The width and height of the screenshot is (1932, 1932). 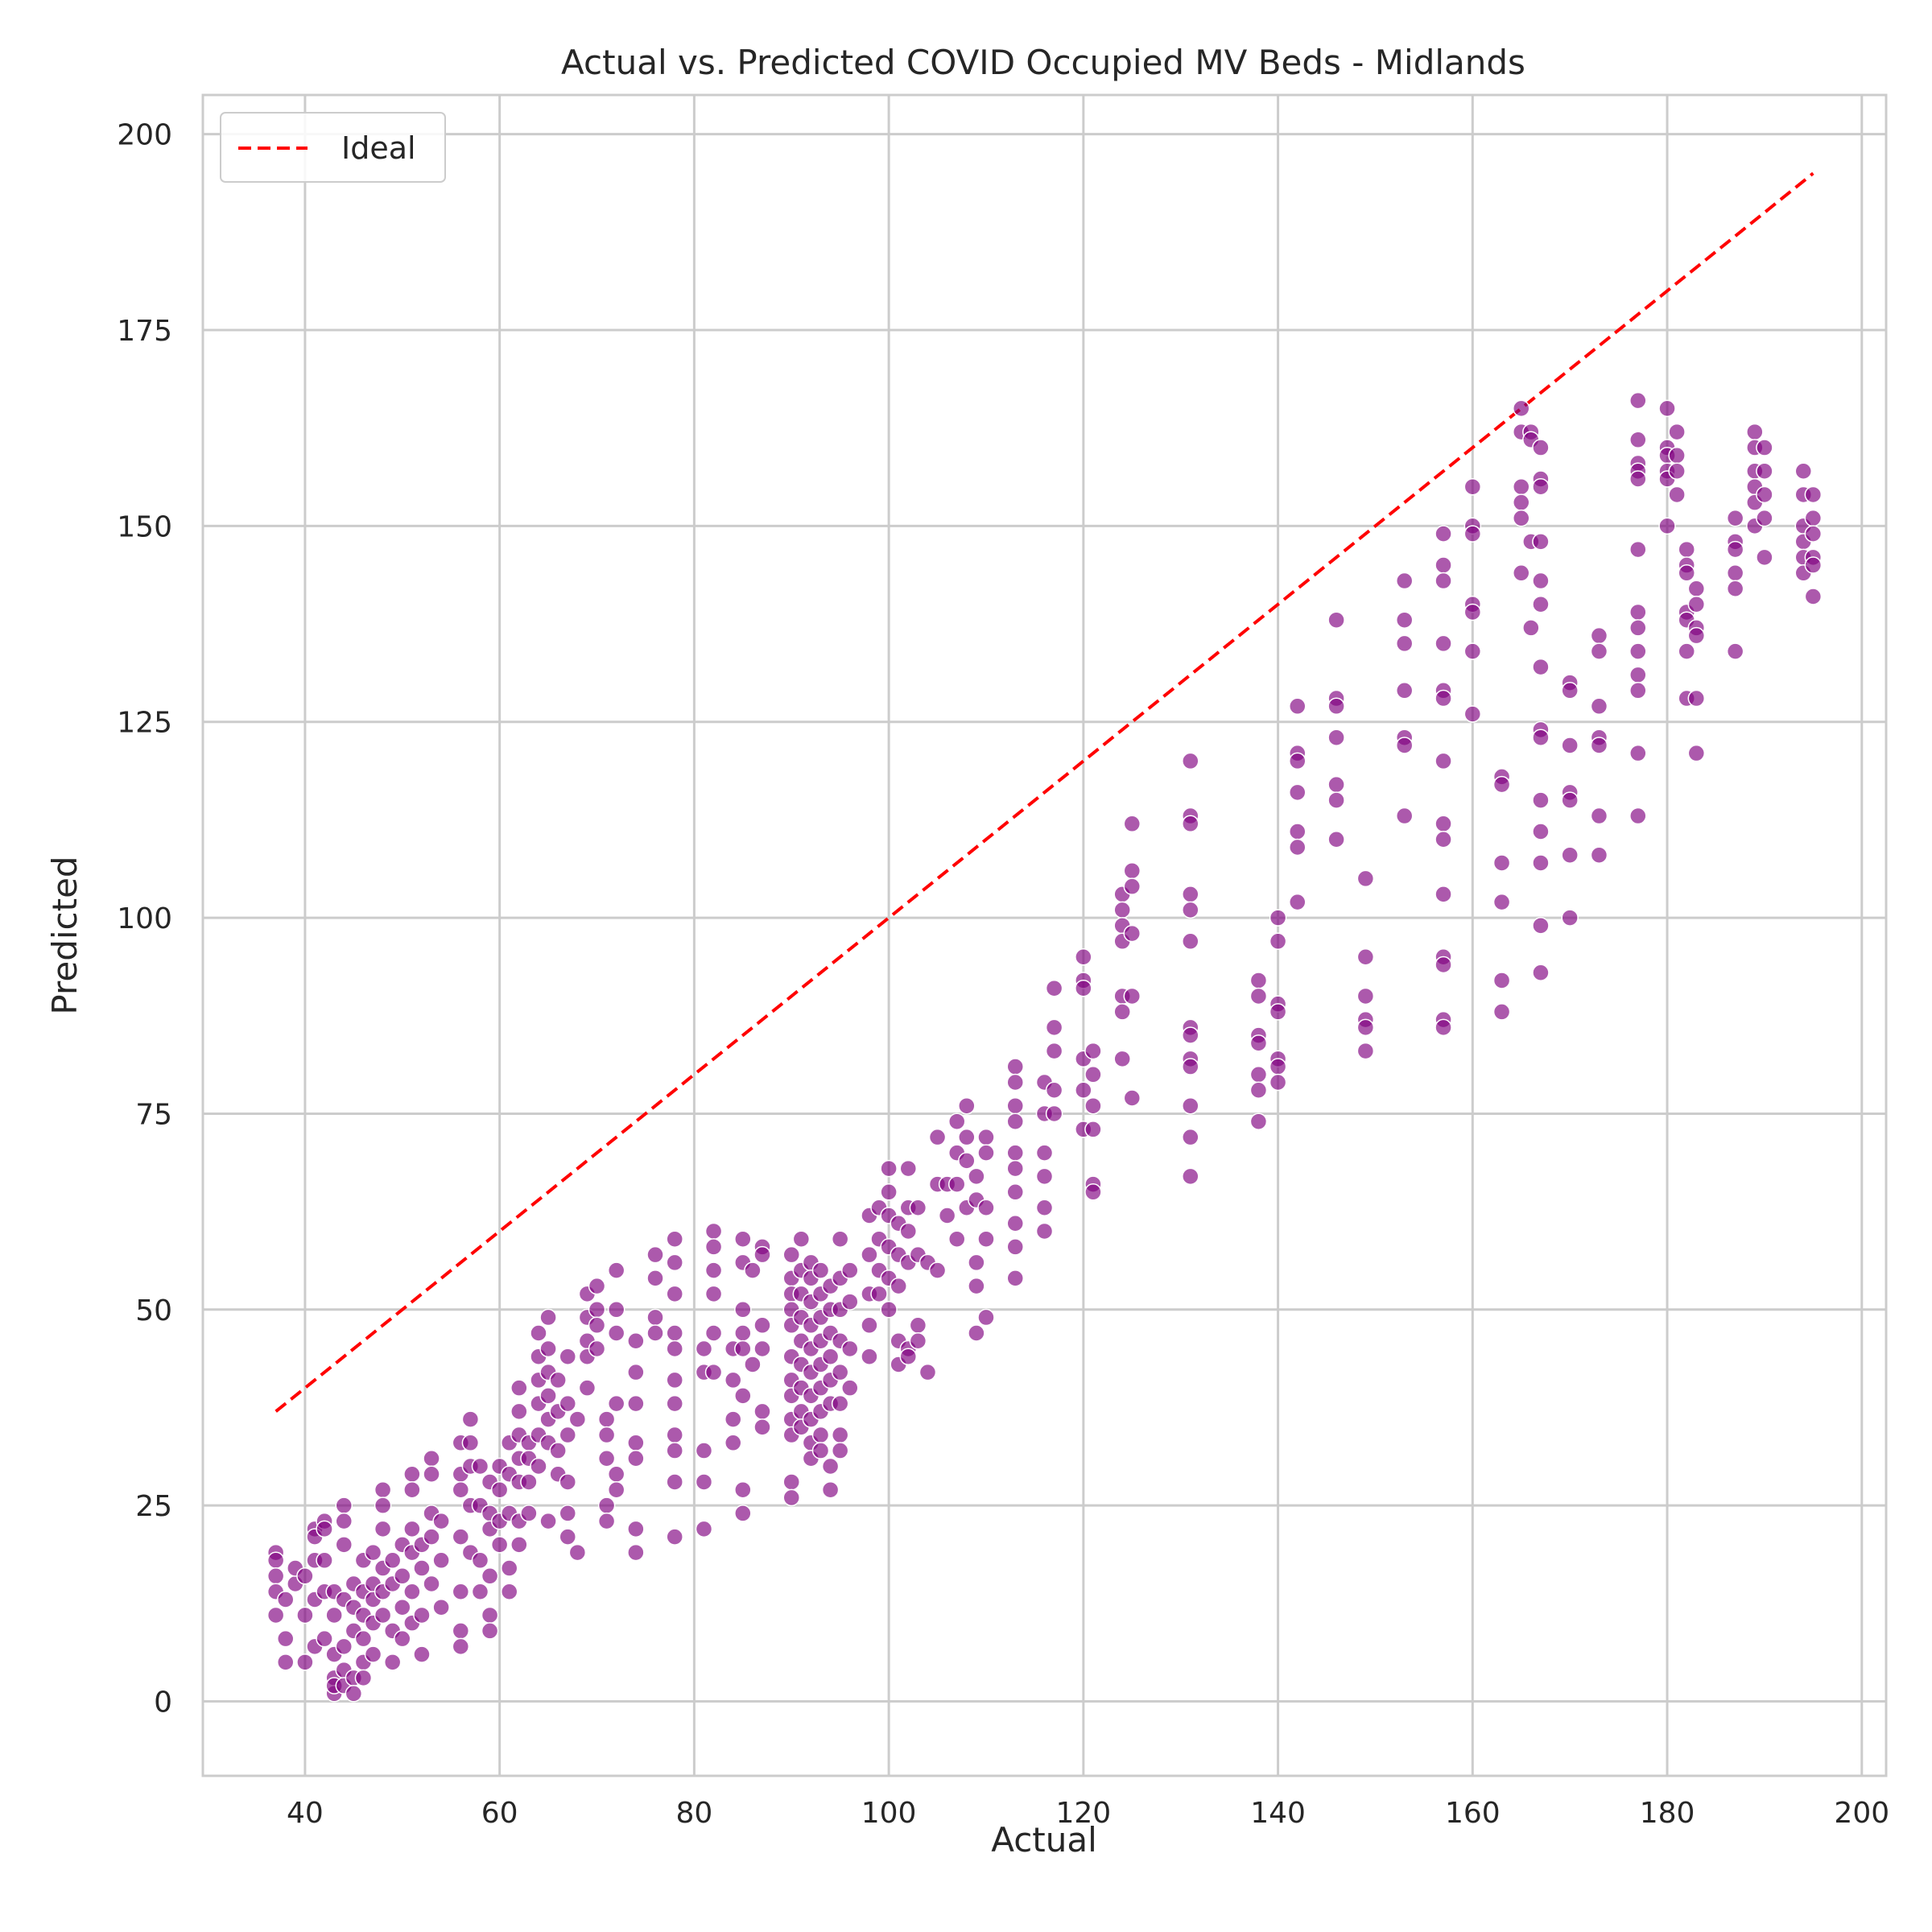 I want to click on legend-label-ideal: Ideal, so click(x=378, y=148).